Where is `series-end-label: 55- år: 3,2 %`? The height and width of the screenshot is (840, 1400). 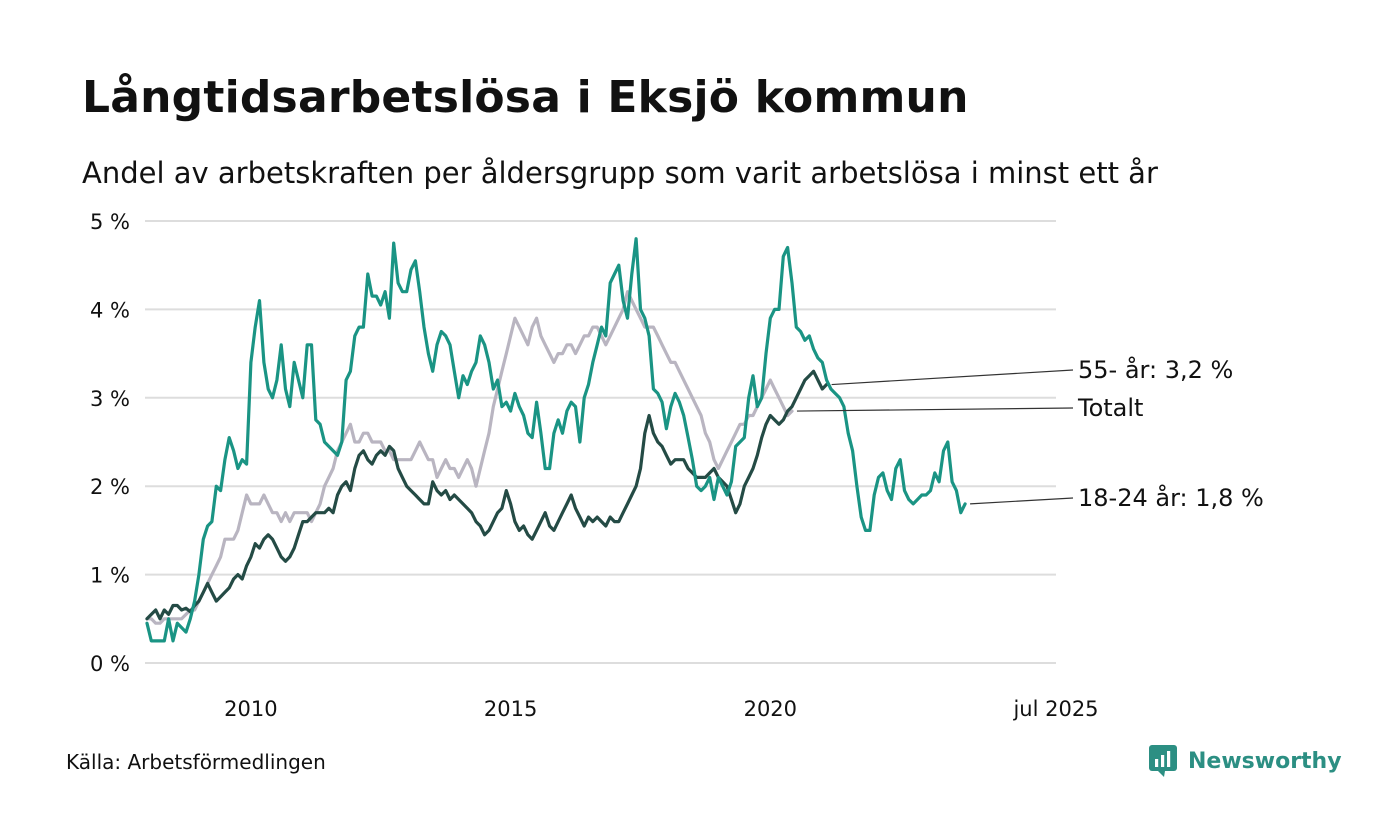
series-end-label: 55- år: 3,2 % is located at coordinates (1155, 369).